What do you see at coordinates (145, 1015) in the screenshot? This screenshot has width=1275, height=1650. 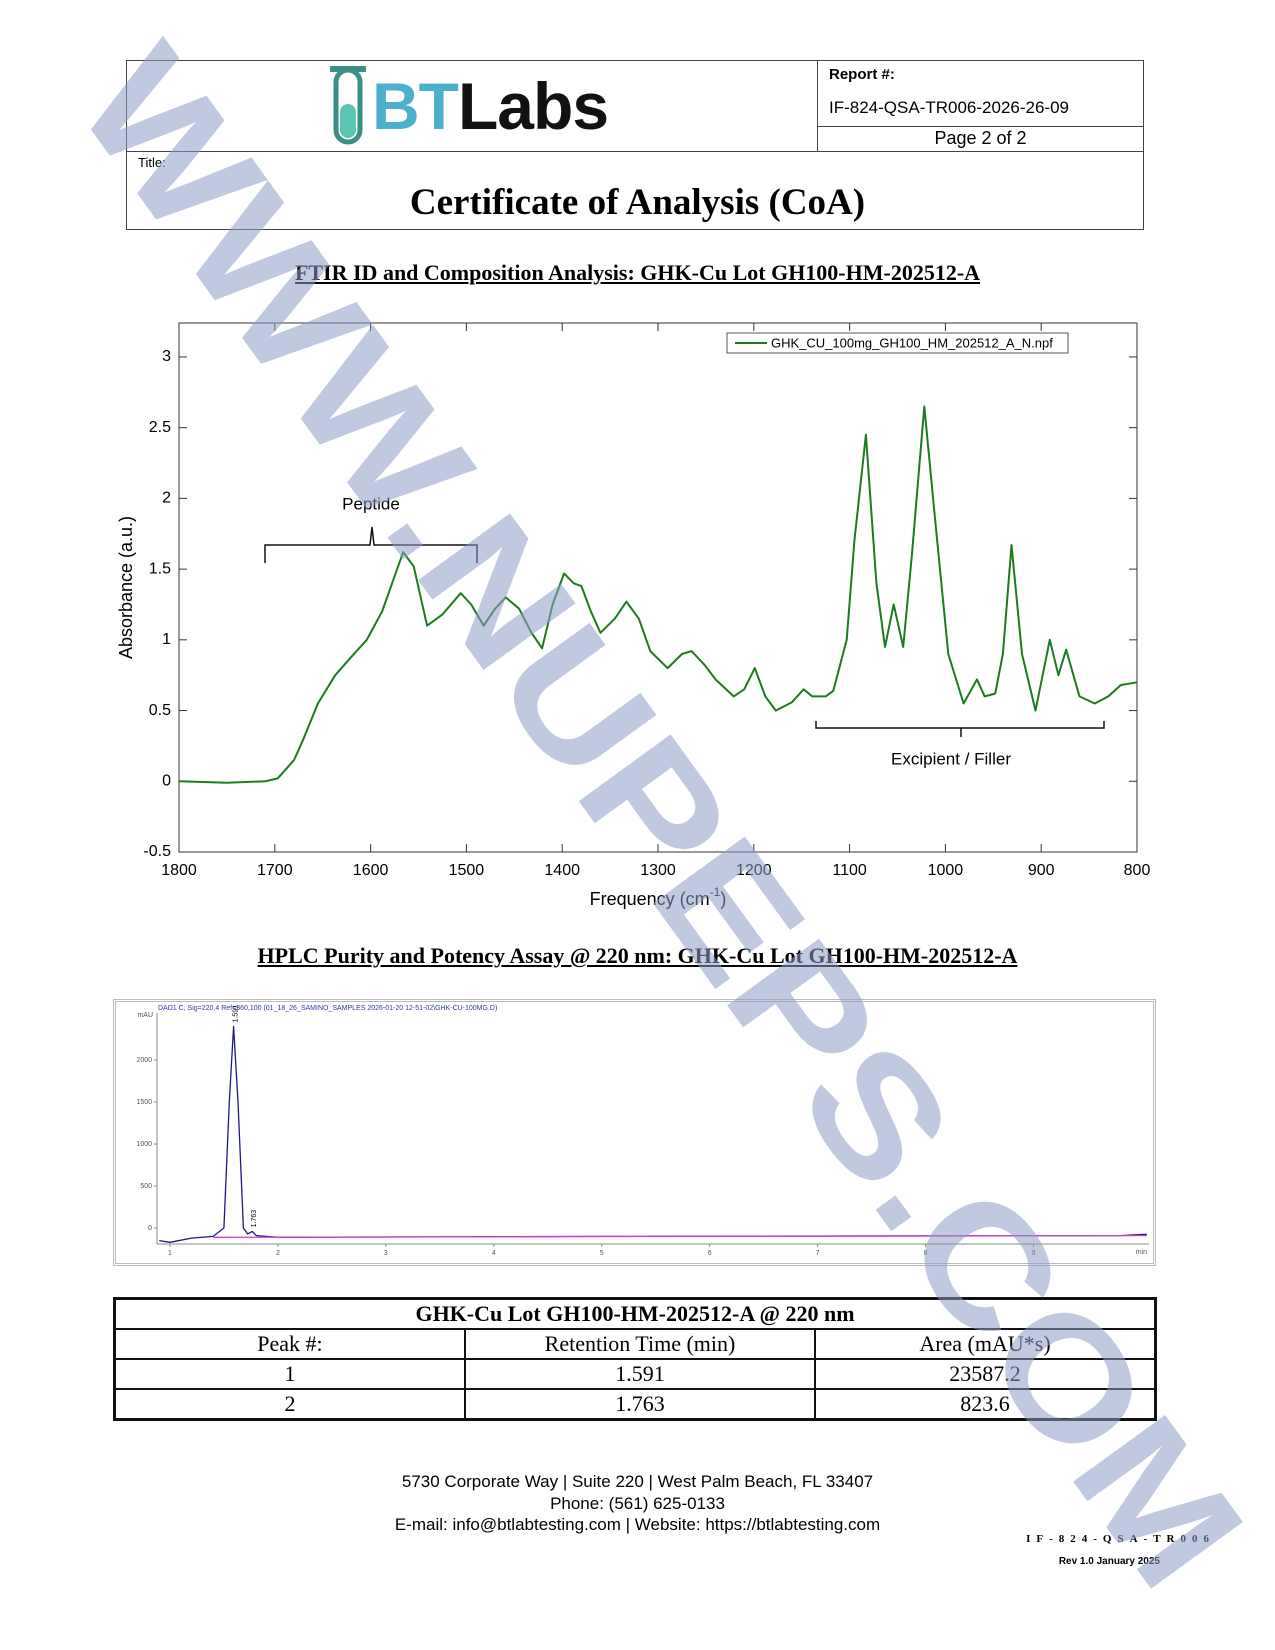 I see `y-unit: mAU` at bounding box center [145, 1015].